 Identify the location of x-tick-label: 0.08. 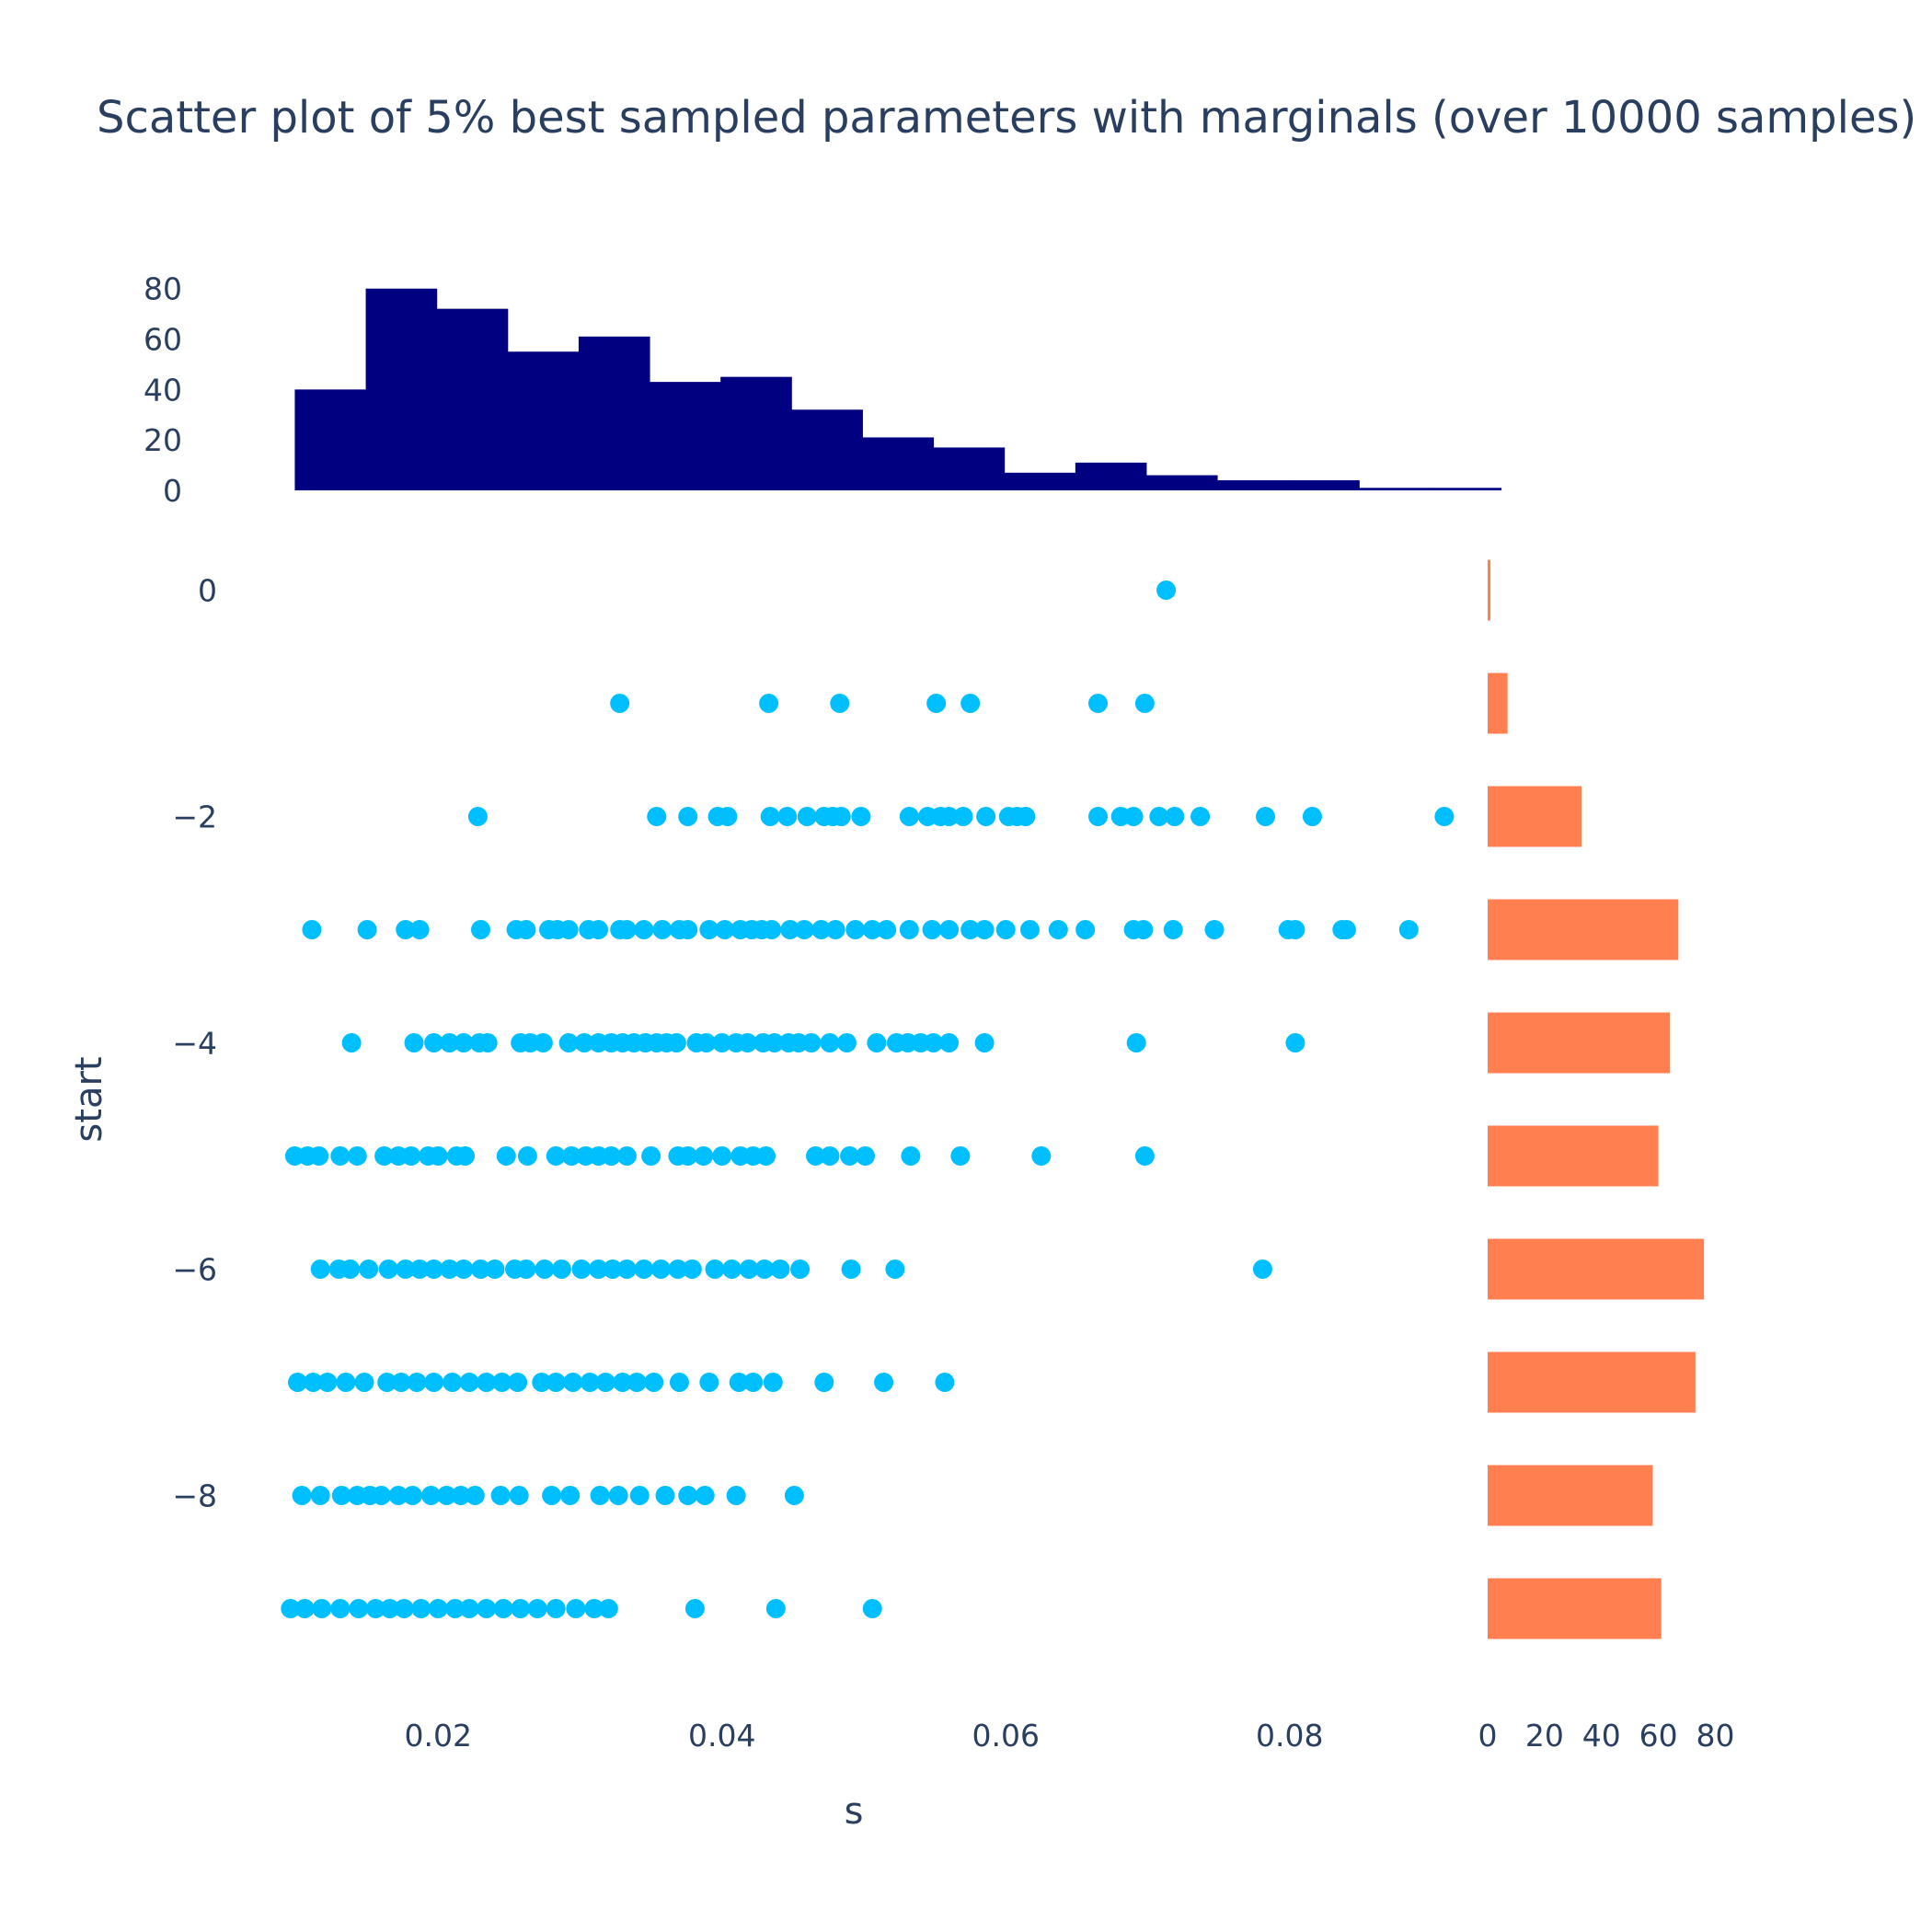
(1289, 1736).